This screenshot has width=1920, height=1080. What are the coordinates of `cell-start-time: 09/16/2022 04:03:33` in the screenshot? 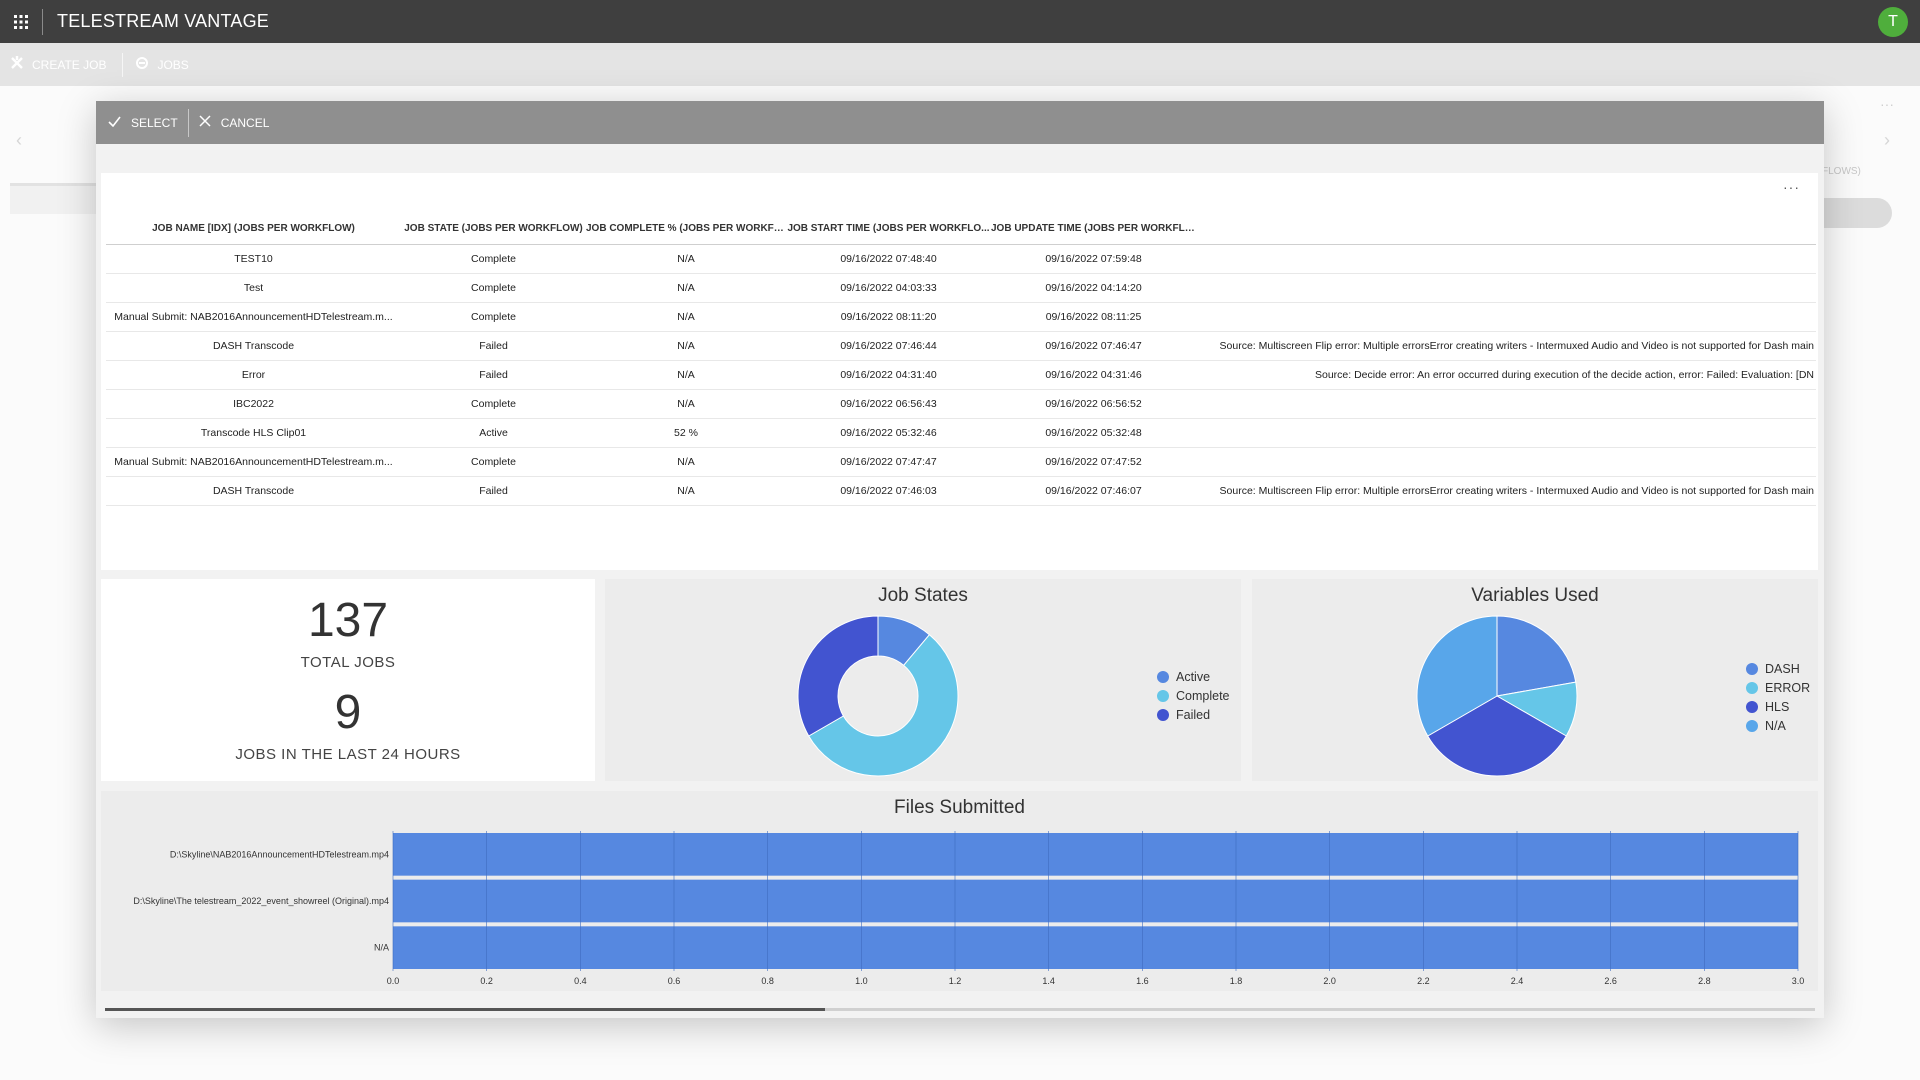 It's located at (888, 288).